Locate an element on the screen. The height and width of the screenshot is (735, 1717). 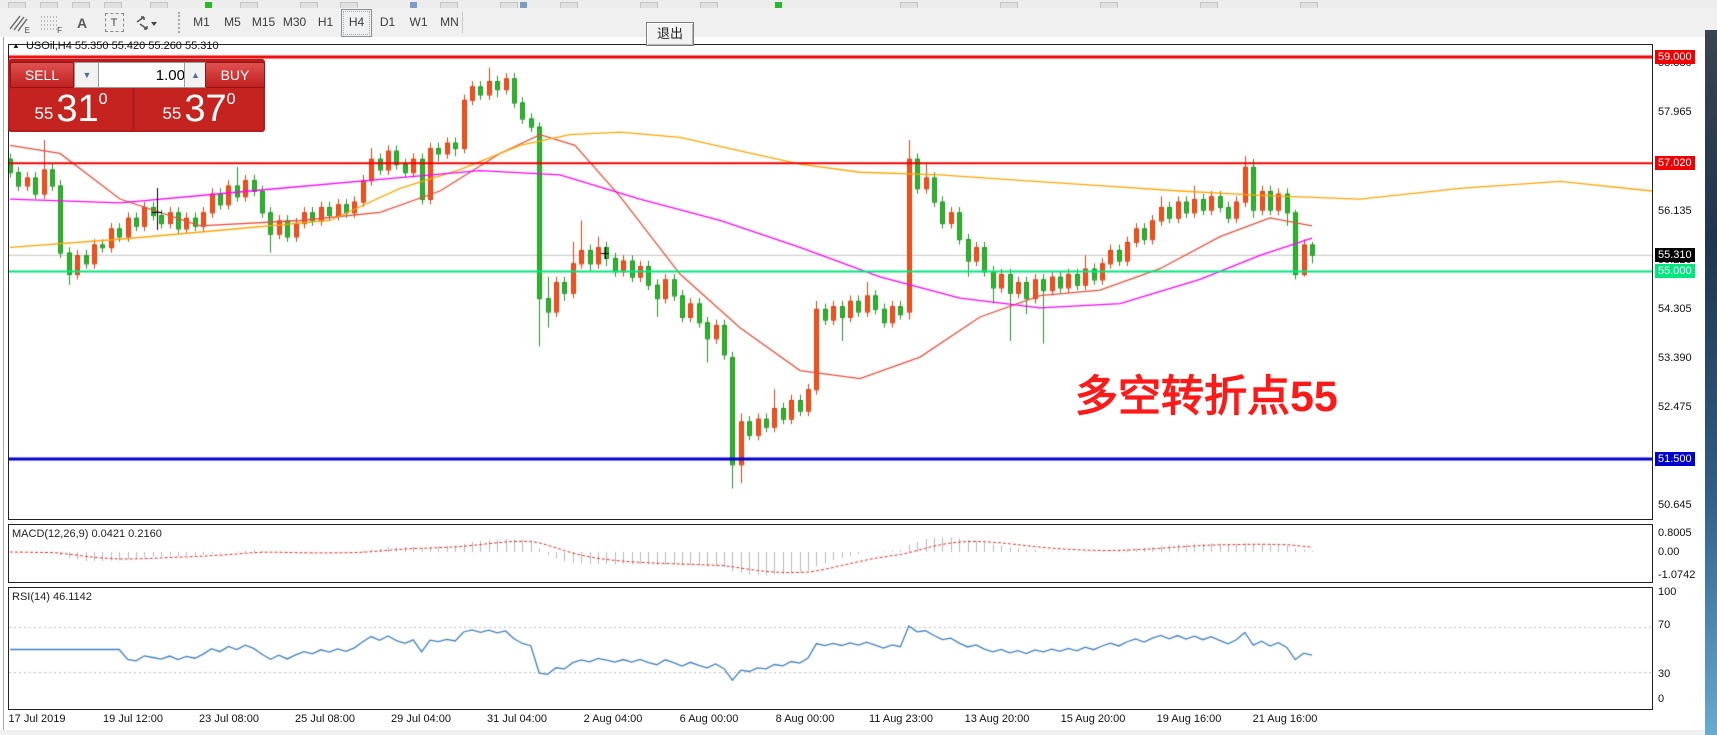
toolbar-icon-group: E F A T is located at coordinates (82, 22).